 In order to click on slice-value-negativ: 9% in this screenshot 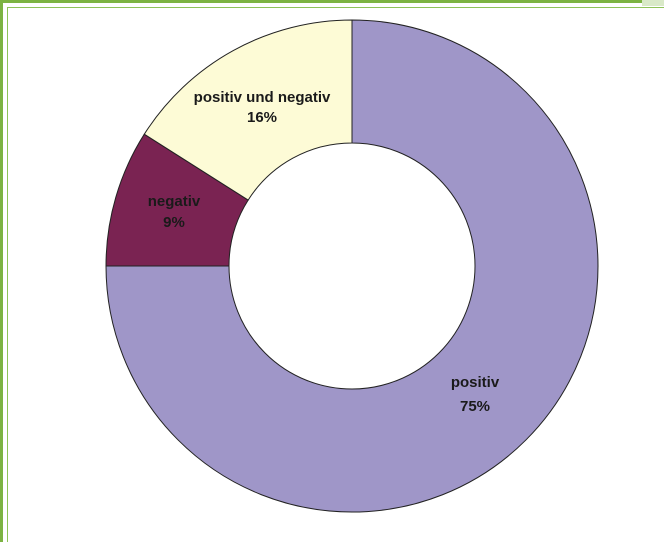, I will do `click(174, 222)`.